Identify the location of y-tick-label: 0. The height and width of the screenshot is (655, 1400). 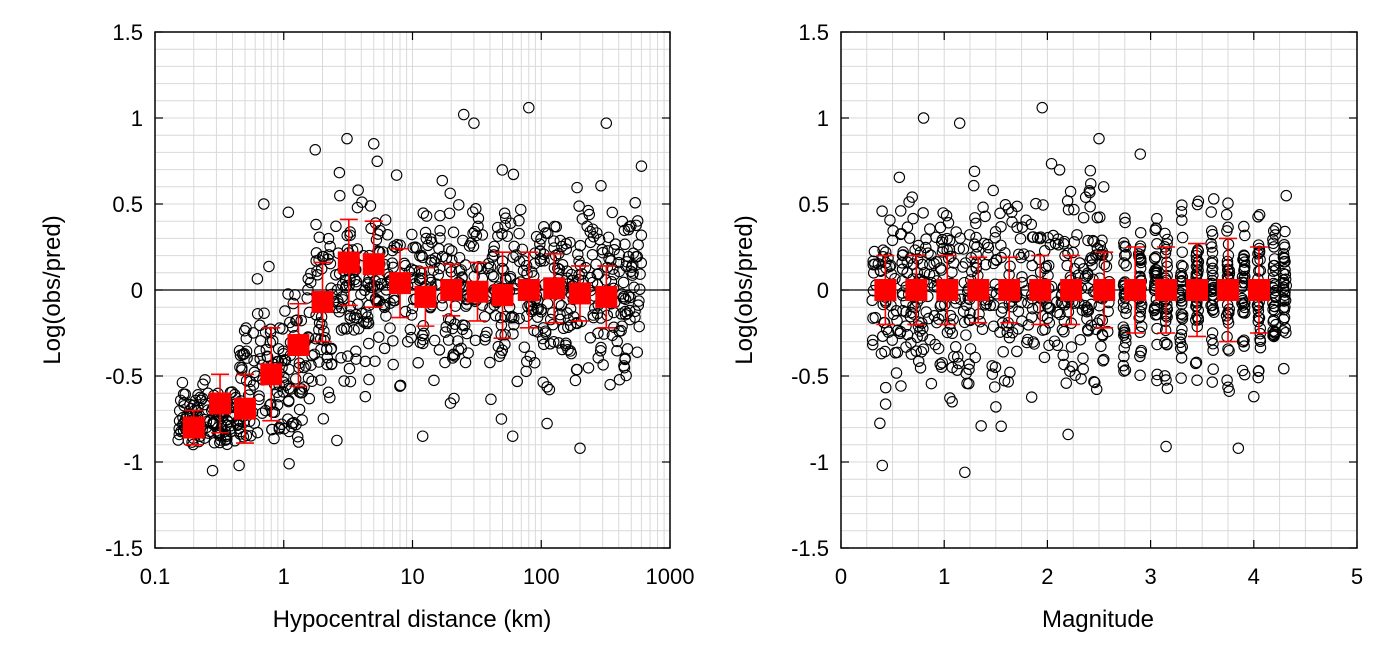
(823, 290).